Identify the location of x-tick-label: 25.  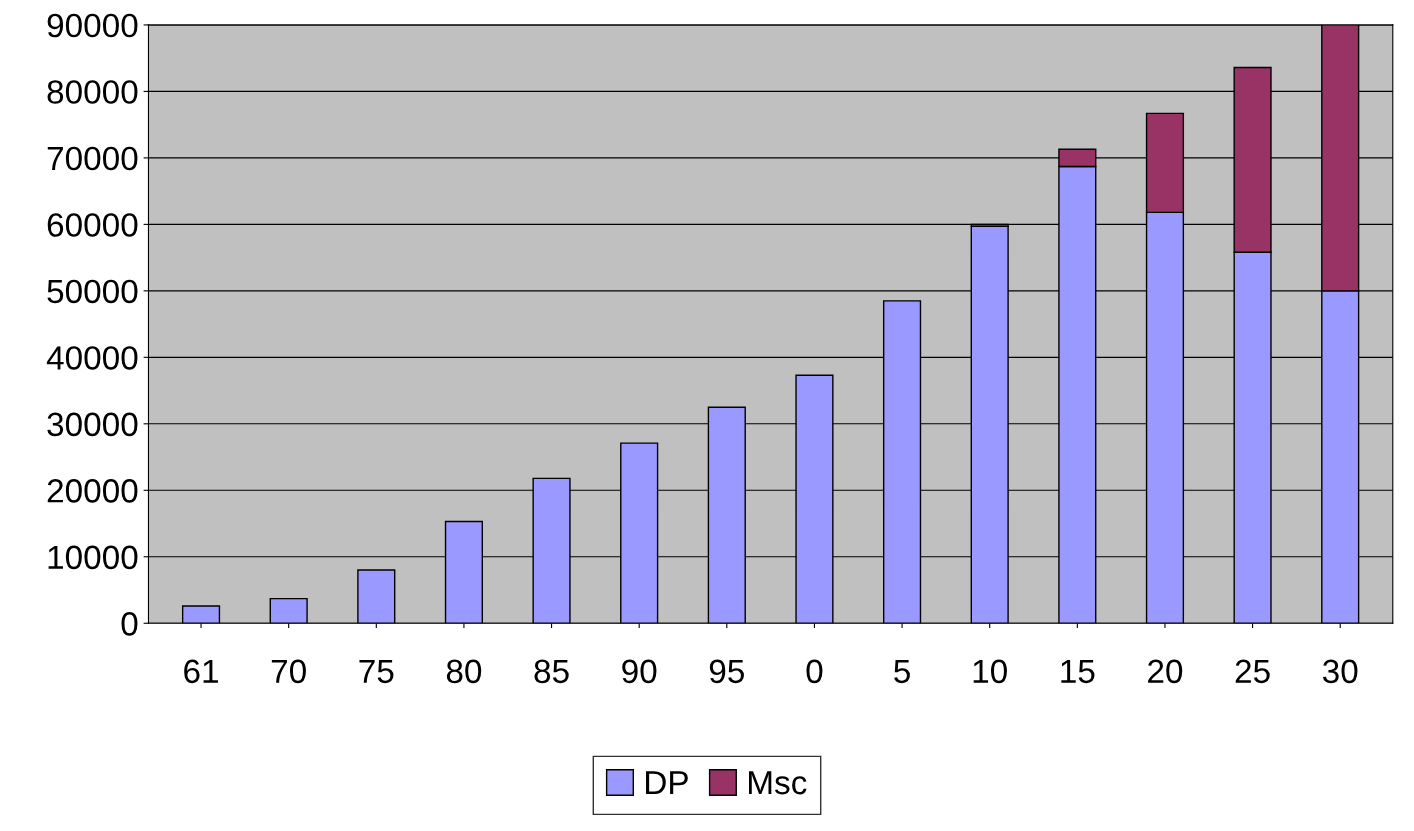
(1252, 671).